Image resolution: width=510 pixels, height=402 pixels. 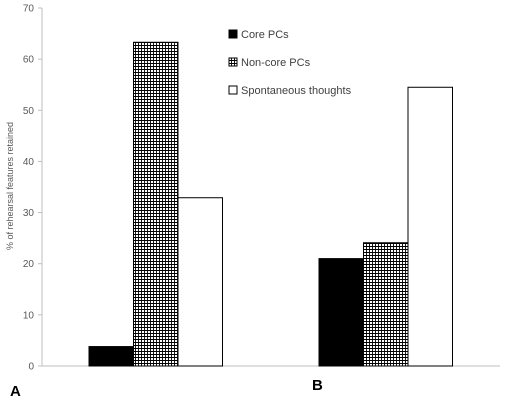 What do you see at coordinates (111, 356) in the screenshot?
I see `bar-core-pcs-a` at bounding box center [111, 356].